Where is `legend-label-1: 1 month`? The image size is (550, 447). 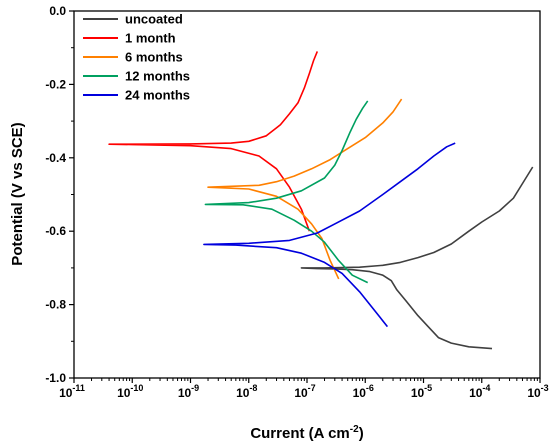 legend-label-1: 1 month is located at coordinates (150, 38).